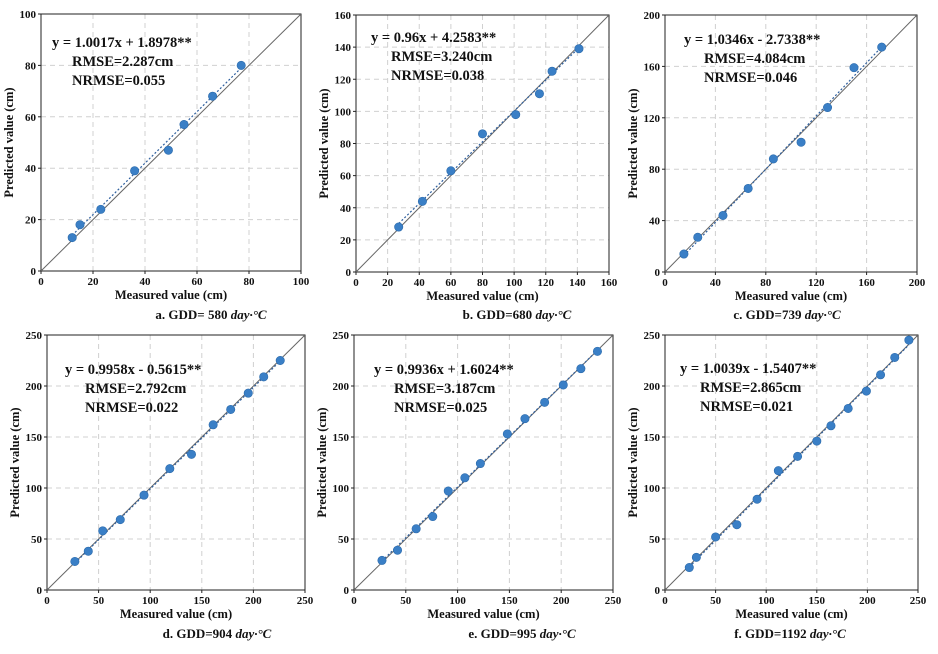  What do you see at coordinates (122, 62) in the screenshot?
I see `rmse-annotation: RMSE=2.287cm` at bounding box center [122, 62].